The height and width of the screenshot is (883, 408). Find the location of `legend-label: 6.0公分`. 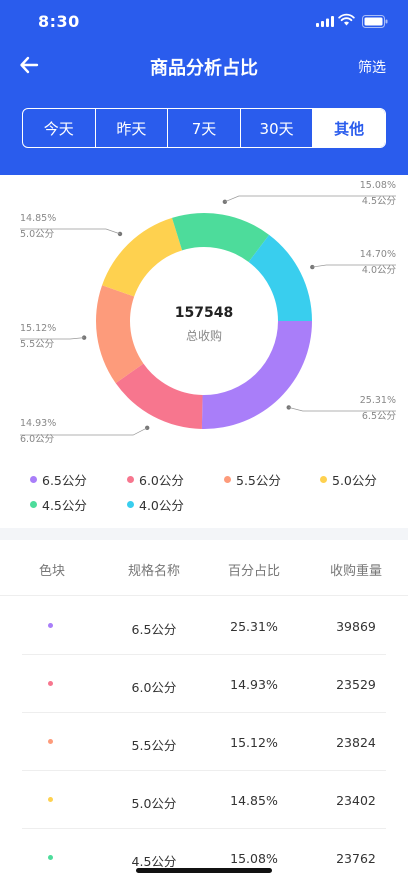

legend-label: 6.0公分 is located at coordinates (161, 480).